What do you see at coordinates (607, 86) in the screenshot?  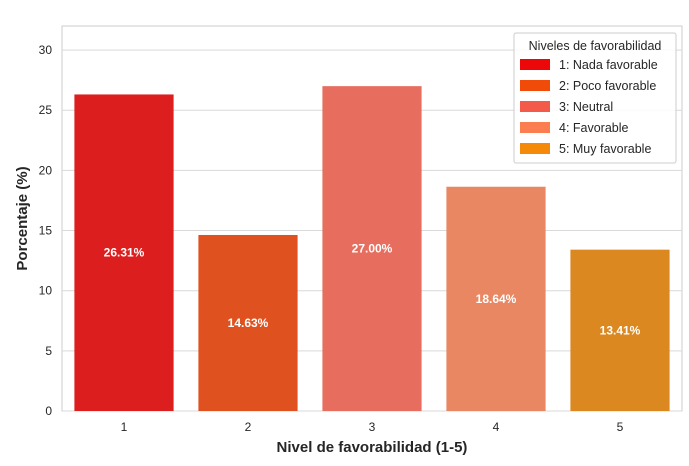 I see `legend-label: 2: Poco favorable` at bounding box center [607, 86].